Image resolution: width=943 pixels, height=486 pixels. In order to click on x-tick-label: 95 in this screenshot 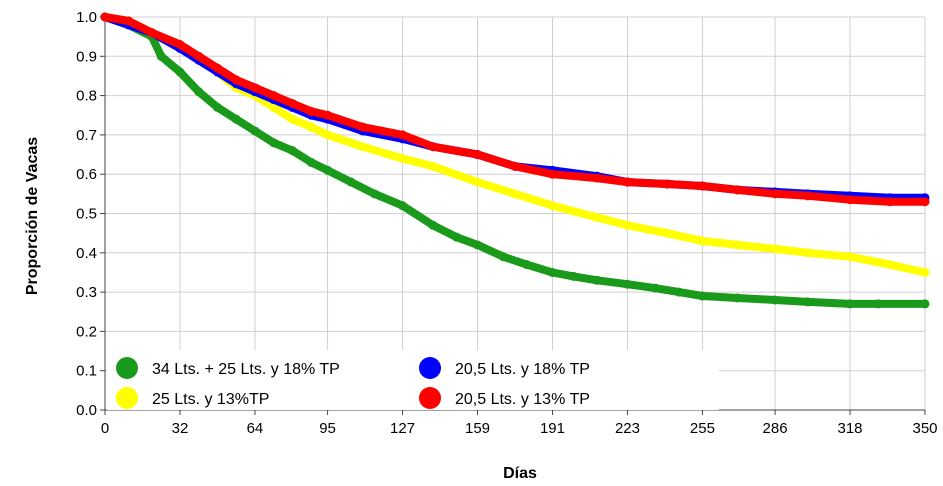, I will do `click(327, 428)`.